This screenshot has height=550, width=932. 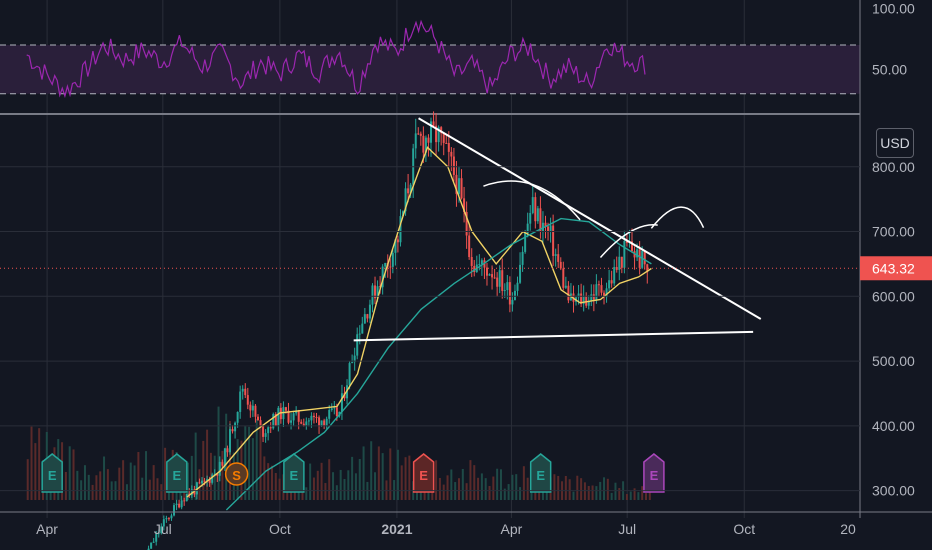 I want to click on split-marker, so click(x=236, y=474).